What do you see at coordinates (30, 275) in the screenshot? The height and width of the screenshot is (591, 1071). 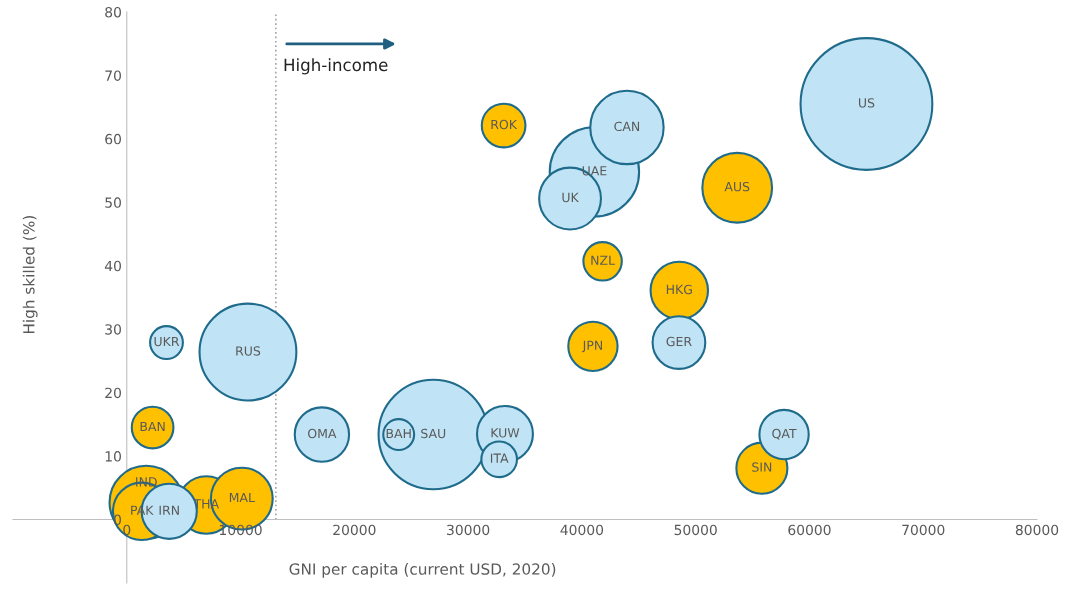 I see `y-axis-title: High skilled (%)` at bounding box center [30, 275].